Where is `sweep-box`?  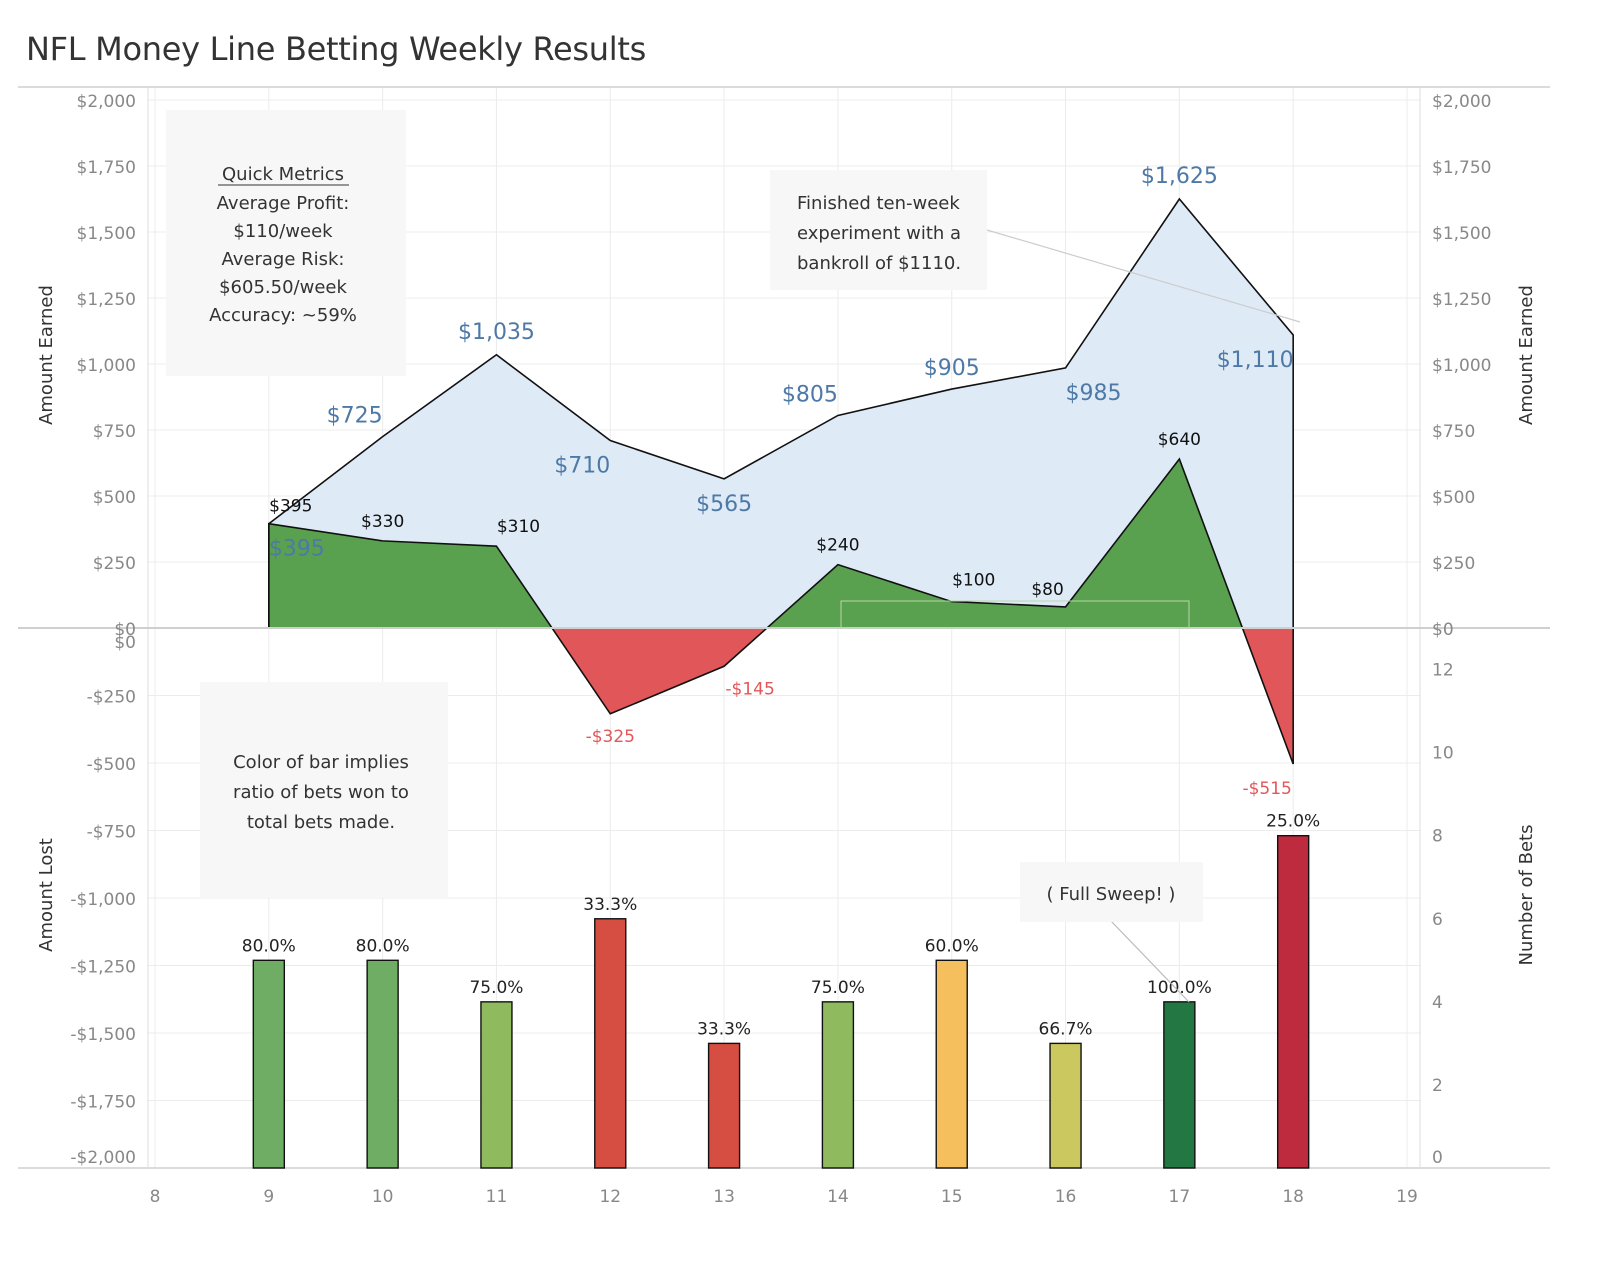 sweep-box is located at coordinates (1111, 892).